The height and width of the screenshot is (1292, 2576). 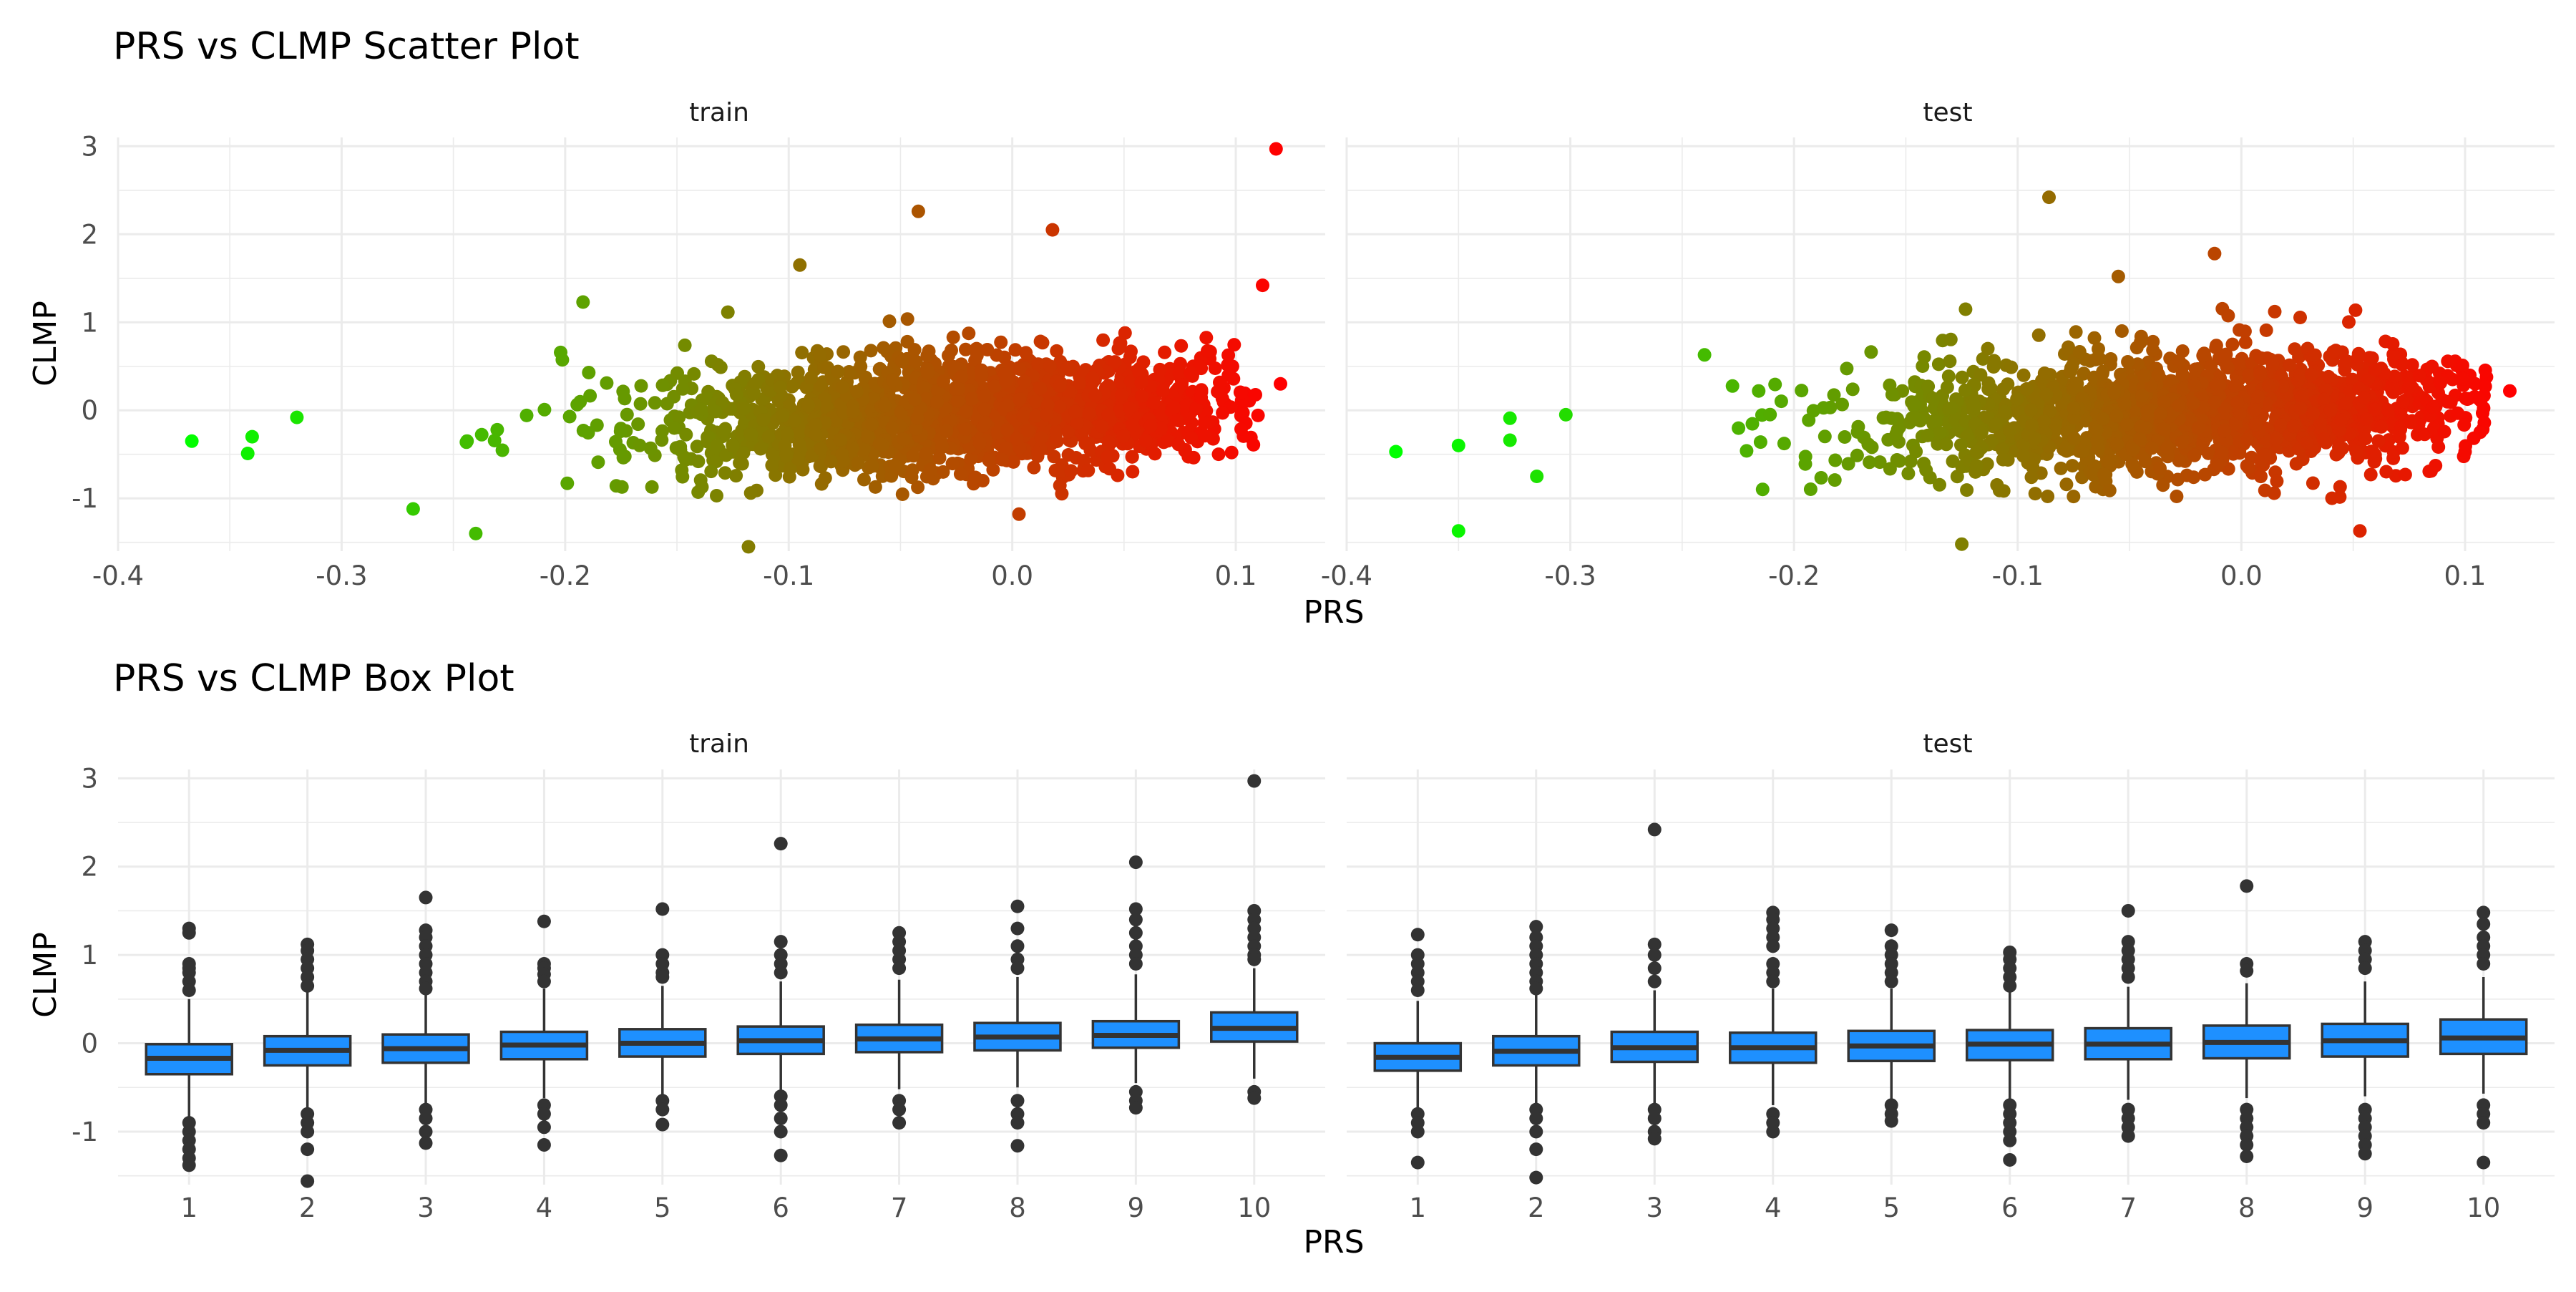 What do you see at coordinates (85, 955) in the screenshot?
I see `box-y-tick-labels: -1 0 1 2 3` at bounding box center [85, 955].